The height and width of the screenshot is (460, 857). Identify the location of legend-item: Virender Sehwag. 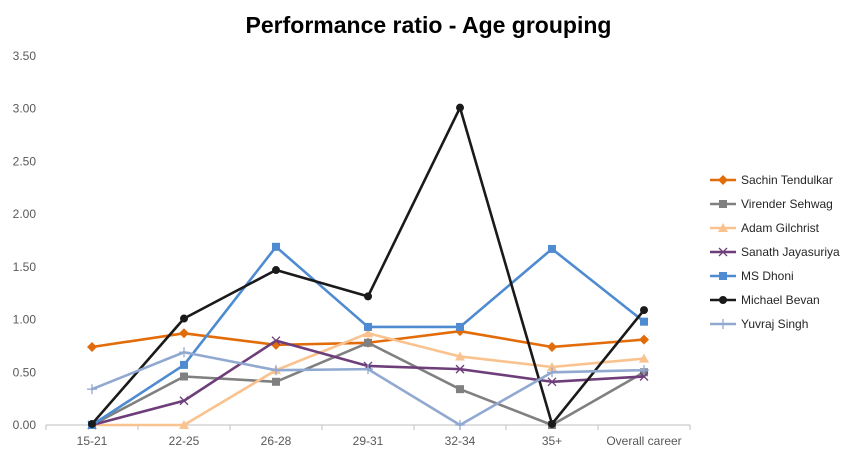
(774, 204).